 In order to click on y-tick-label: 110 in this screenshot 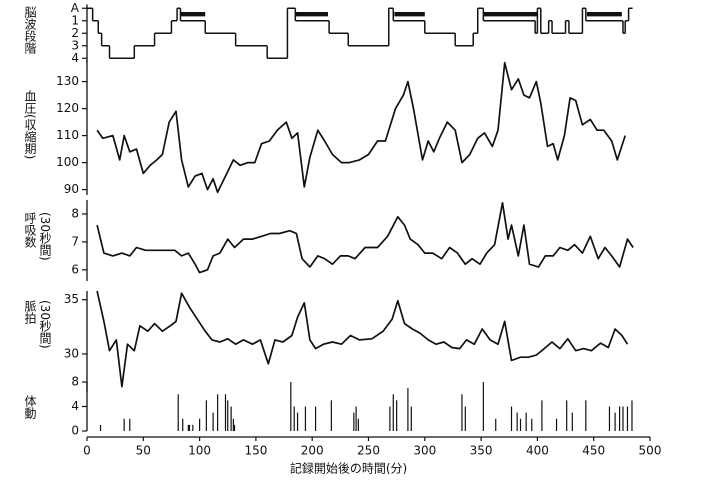, I will do `click(67, 135)`.